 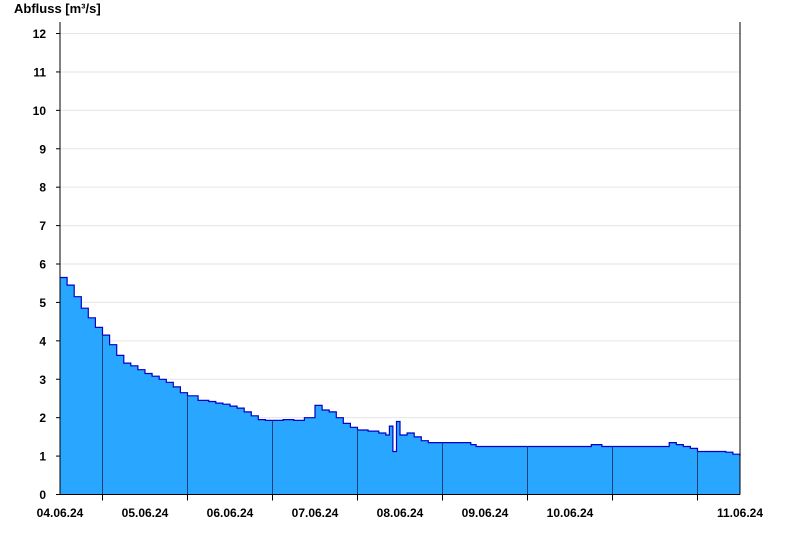 I want to click on y-tick-label: 9, so click(x=42, y=149).